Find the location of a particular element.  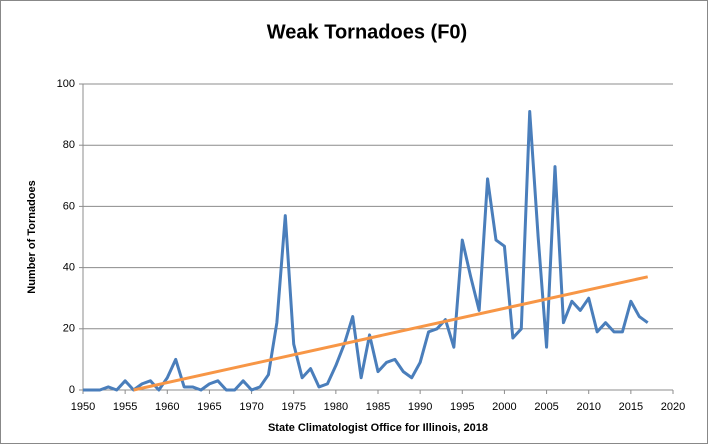

chart-title: Weak Tornadoes (F0) is located at coordinates (367, 32).